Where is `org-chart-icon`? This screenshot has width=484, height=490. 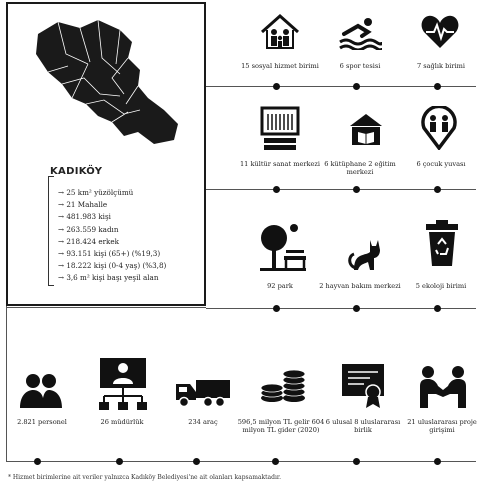 org-chart-icon is located at coordinates (123, 384).